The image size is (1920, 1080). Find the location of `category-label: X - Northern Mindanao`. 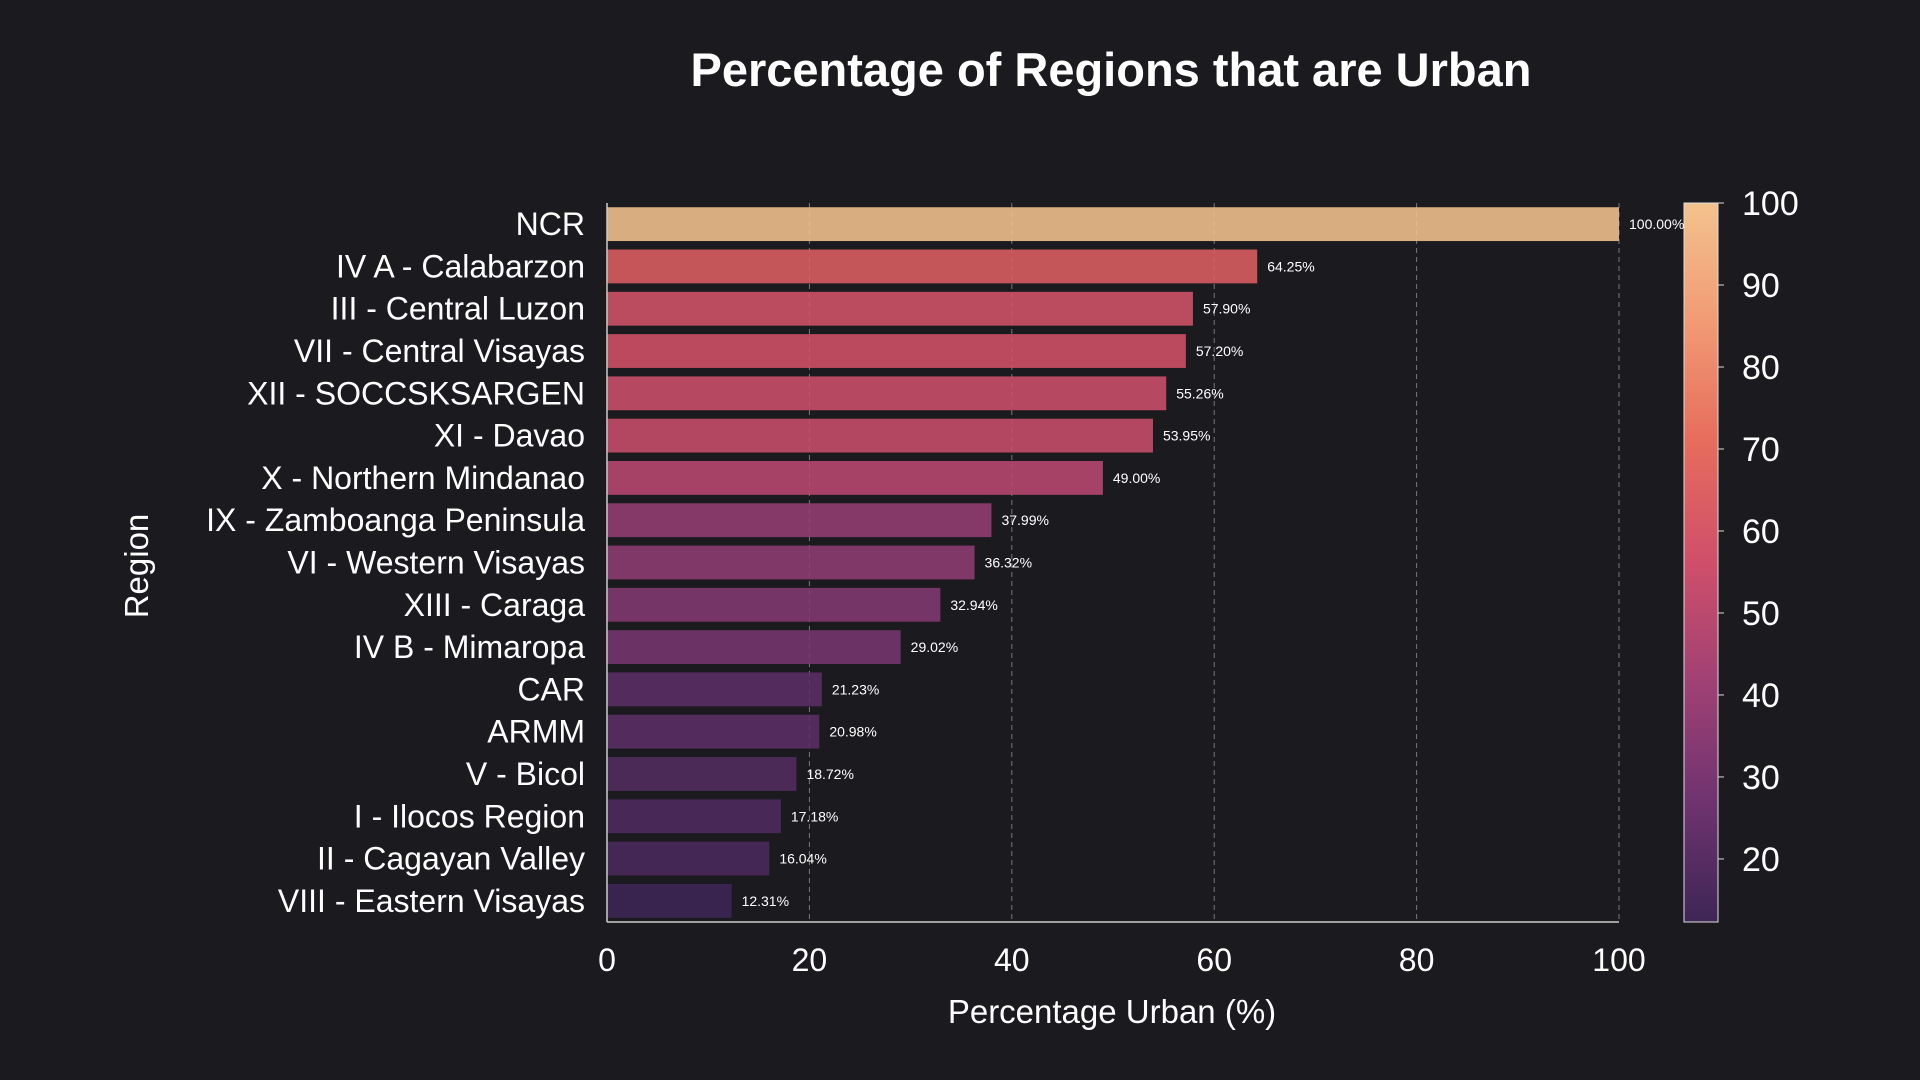

category-label: X - Northern Mindanao is located at coordinates (423, 478).